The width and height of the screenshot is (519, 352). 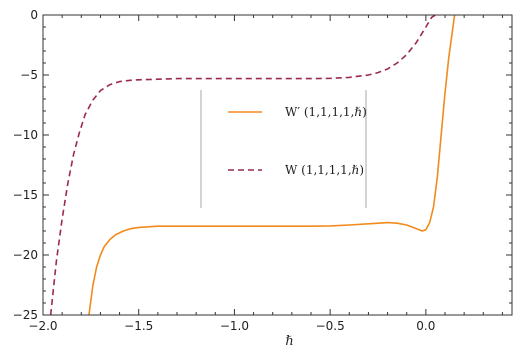 I want to click on y-tick-label: −5, so click(x=29, y=75).